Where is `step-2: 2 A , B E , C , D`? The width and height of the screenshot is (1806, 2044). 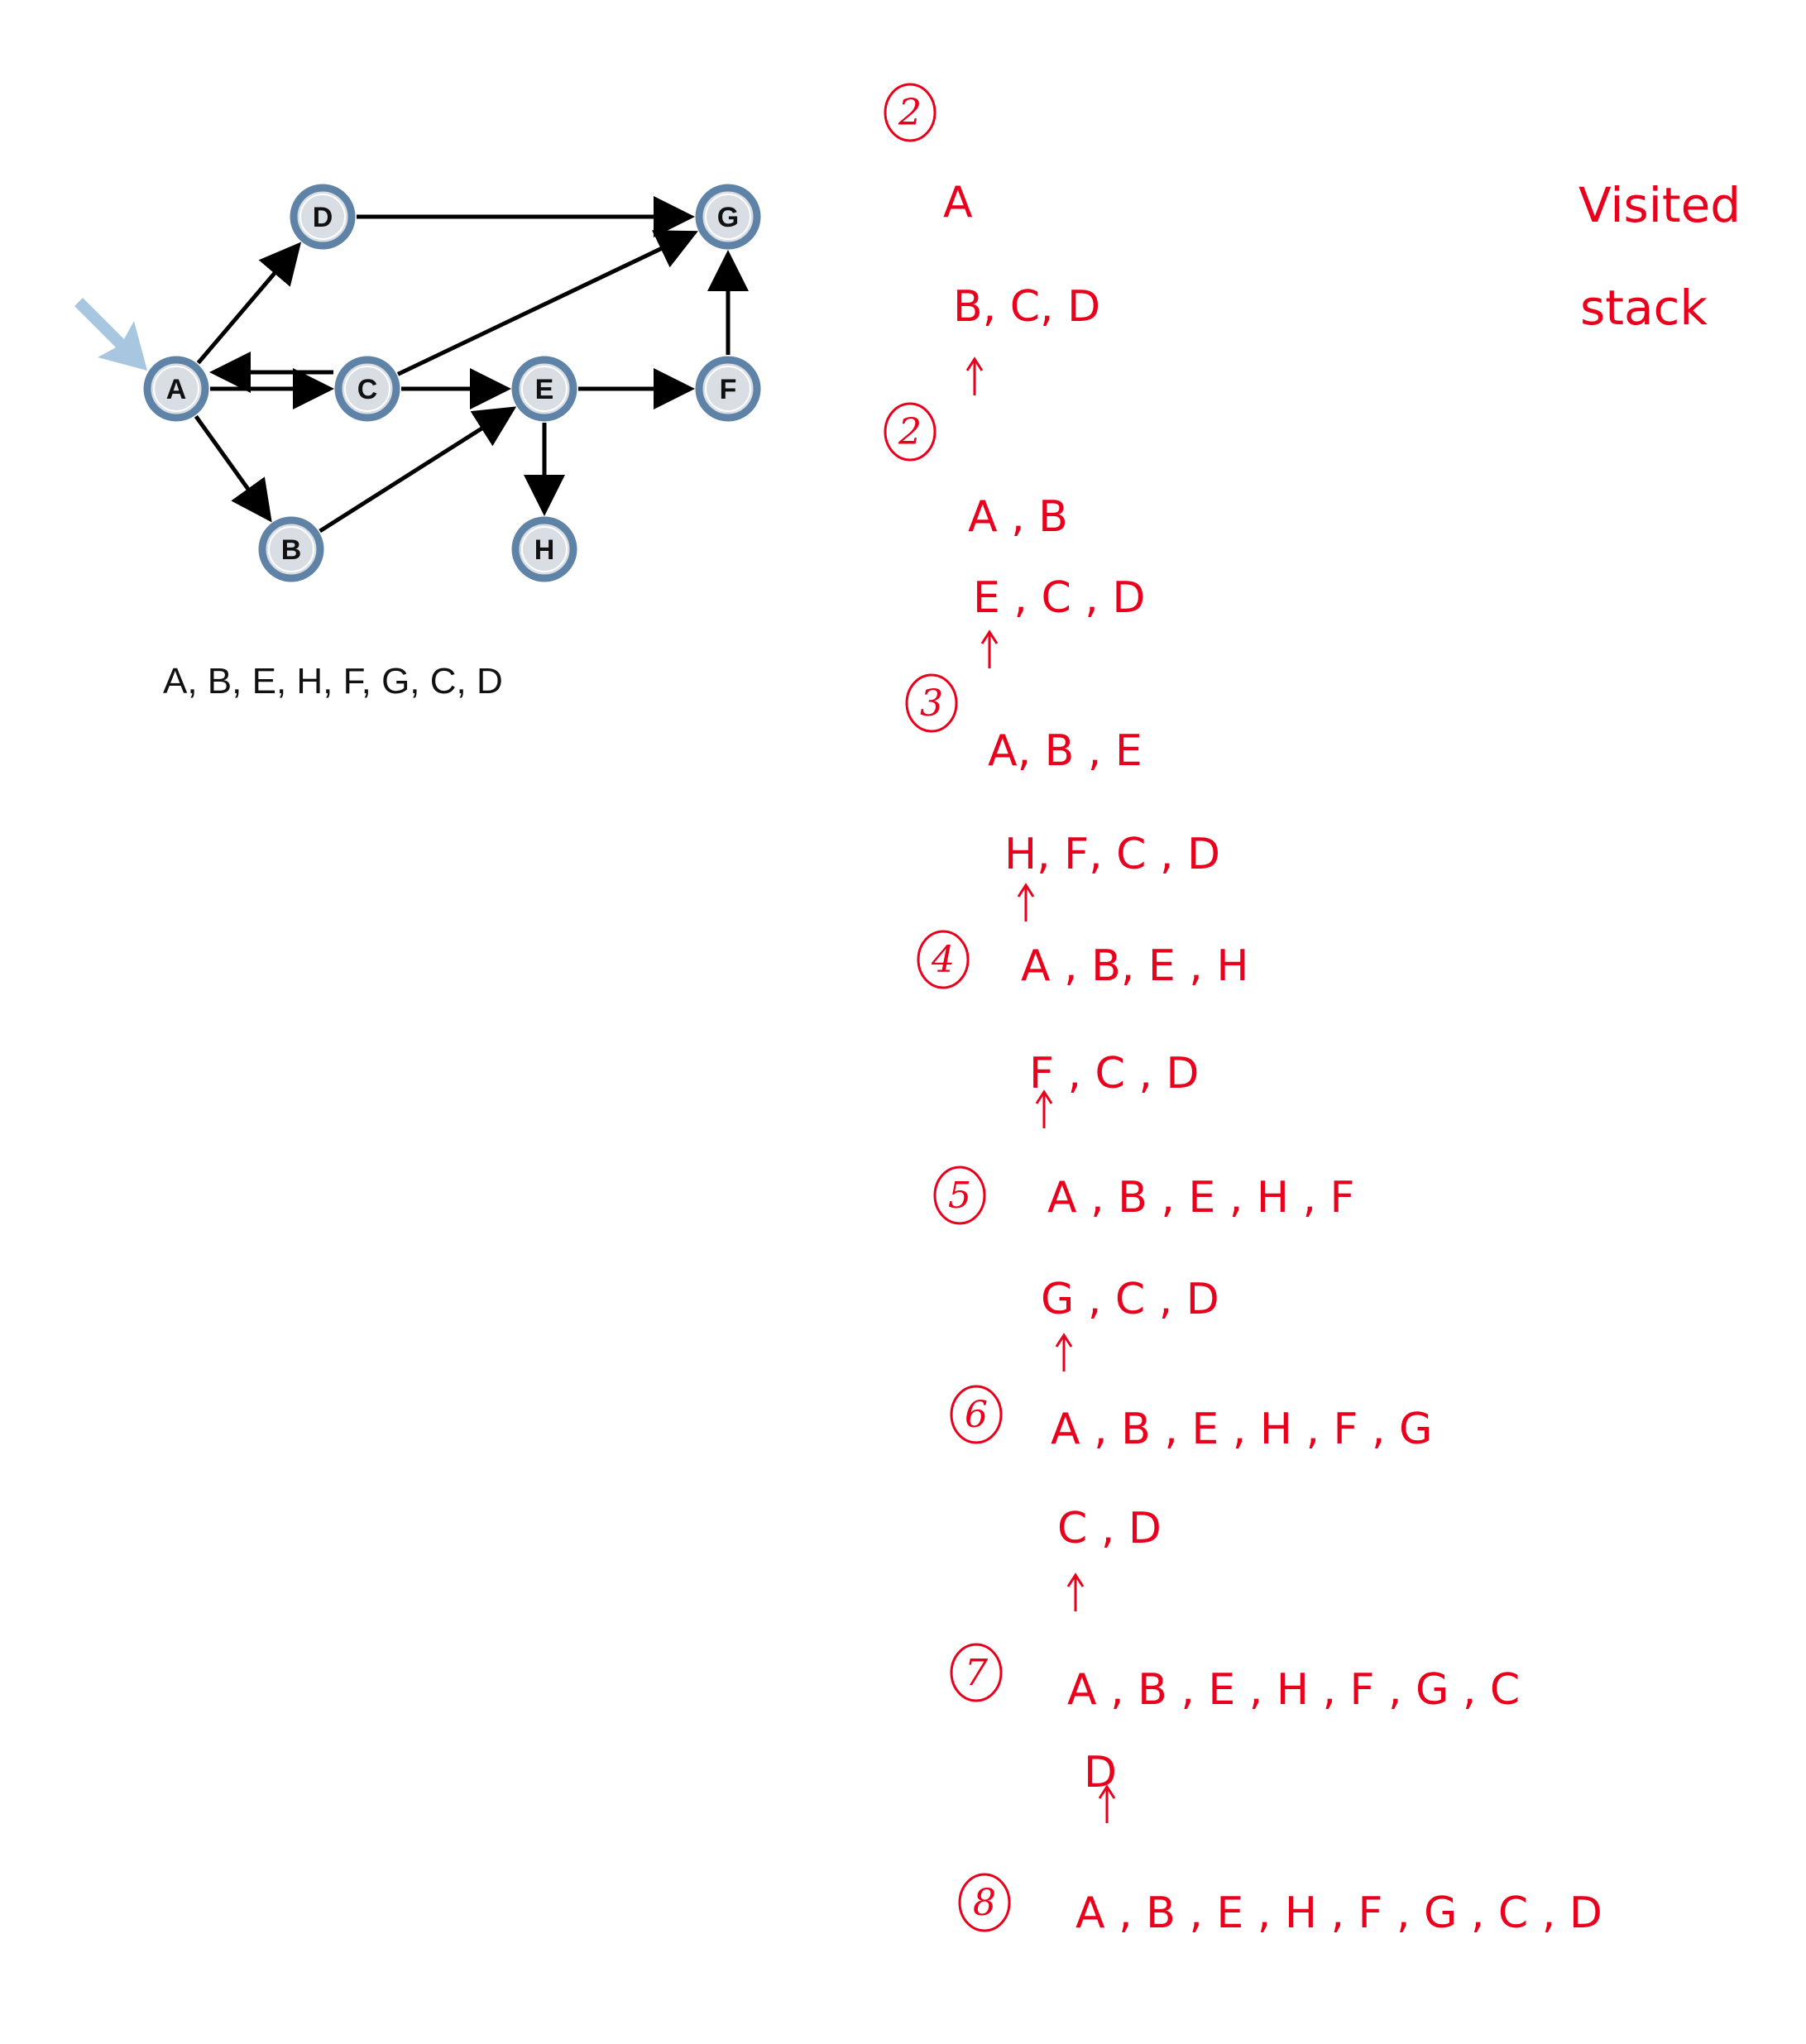 step-2: 2 A , B E , C , D is located at coordinates (1014, 535).